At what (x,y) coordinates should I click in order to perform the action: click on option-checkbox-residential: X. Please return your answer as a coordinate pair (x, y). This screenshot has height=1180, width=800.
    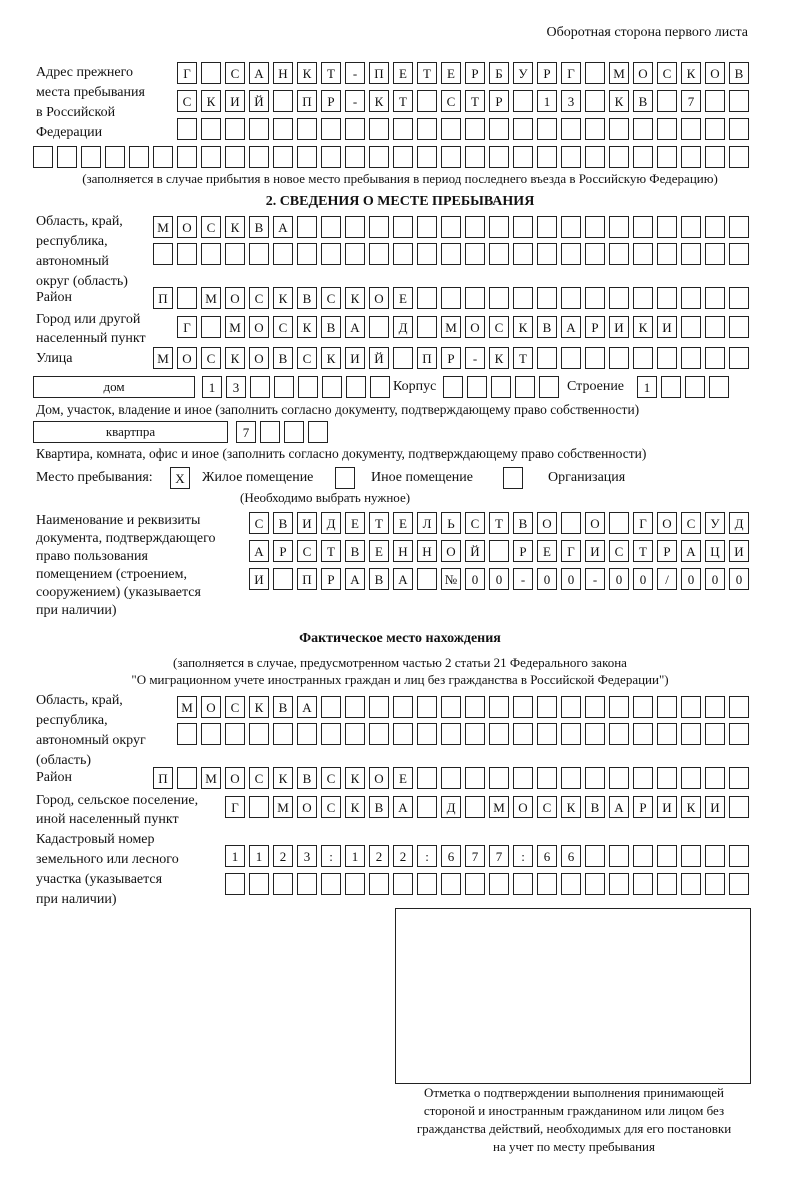
    Looking at the image, I should click on (180, 478).